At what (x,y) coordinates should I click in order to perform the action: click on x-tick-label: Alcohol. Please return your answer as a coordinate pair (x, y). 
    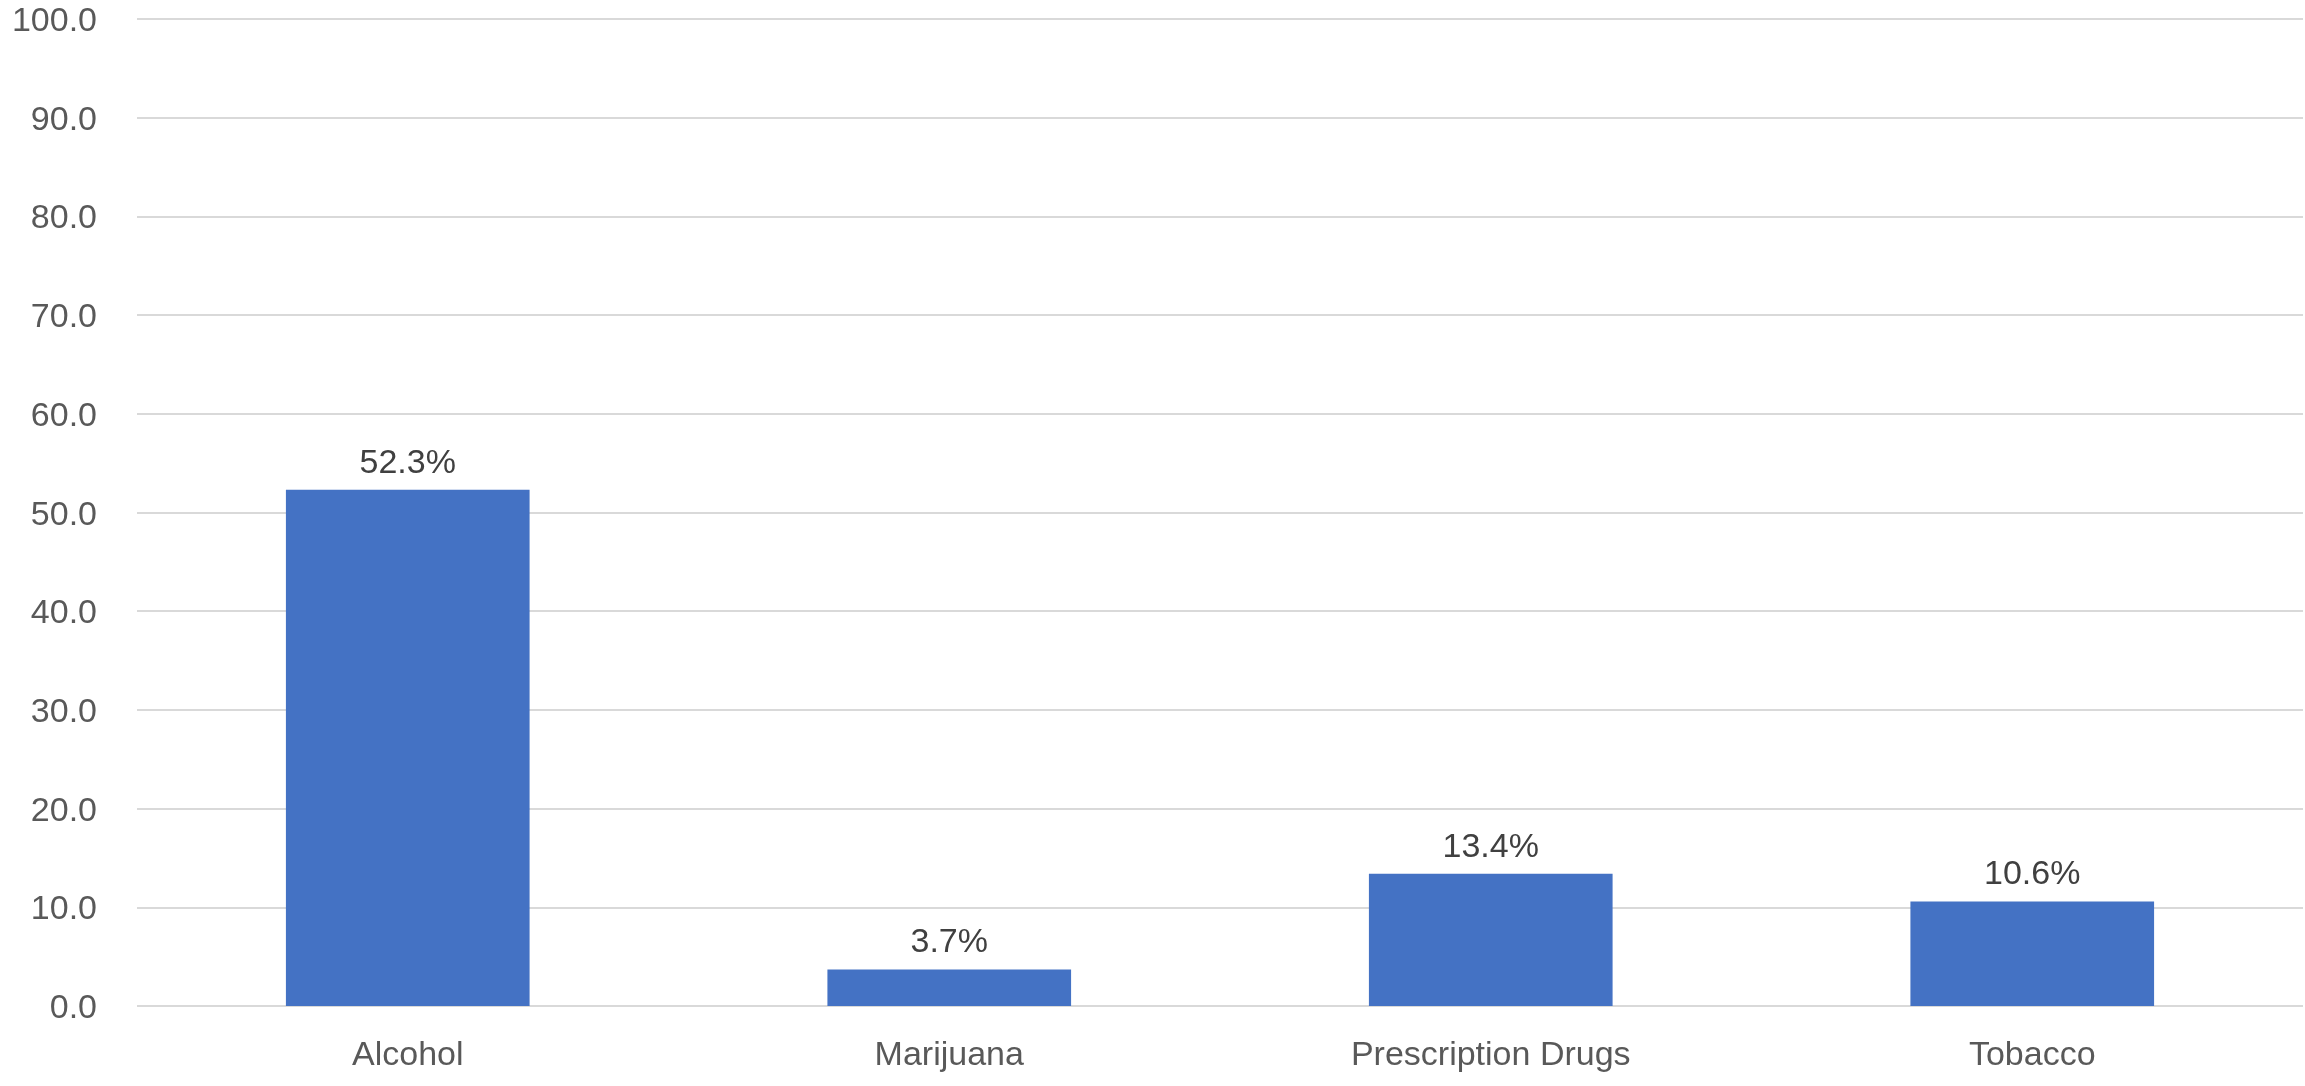
    Looking at the image, I should click on (407, 1053).